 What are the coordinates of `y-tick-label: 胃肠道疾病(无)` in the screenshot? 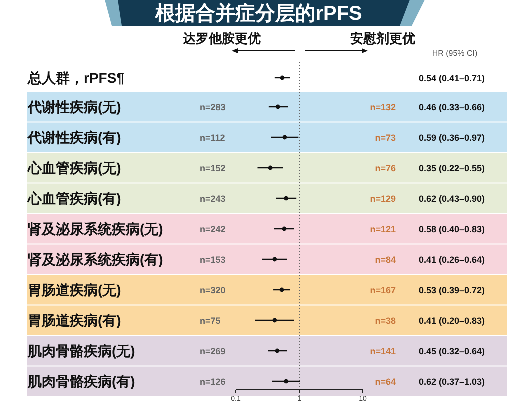 It's located at (75, 290).